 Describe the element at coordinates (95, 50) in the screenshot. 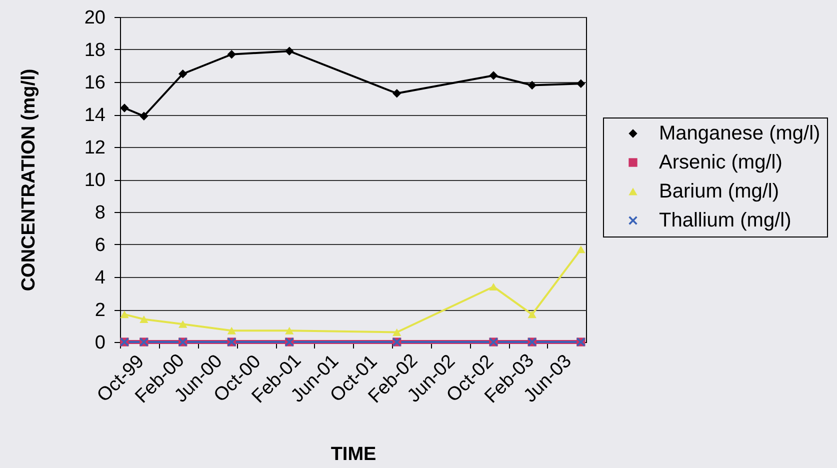

I see `y-tick-label: 18` at that location.